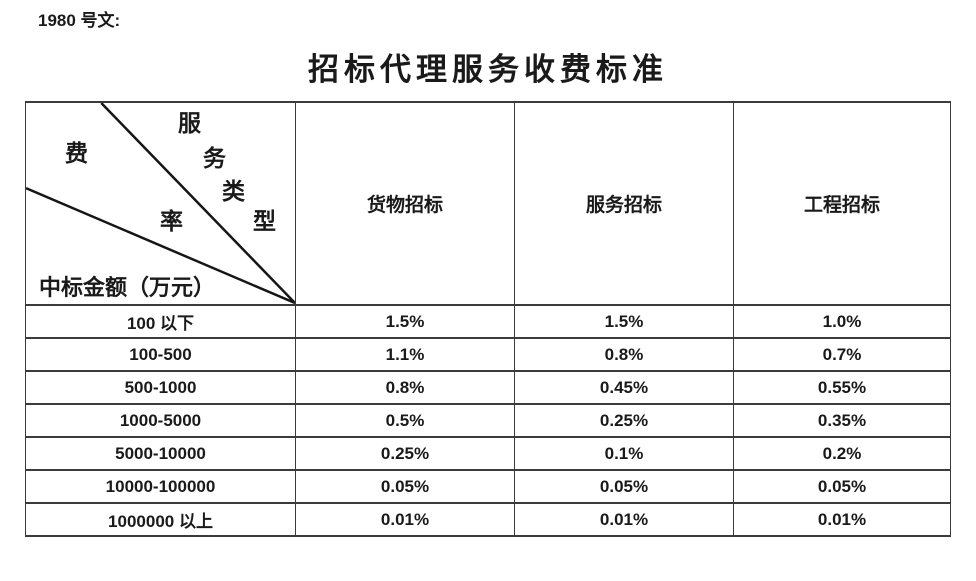 The width and height of the screenshot is (976, 581). Describe the element at coordinates (842, 453) in the screenshot. I see `rate-cell: 0.2%` at that location.